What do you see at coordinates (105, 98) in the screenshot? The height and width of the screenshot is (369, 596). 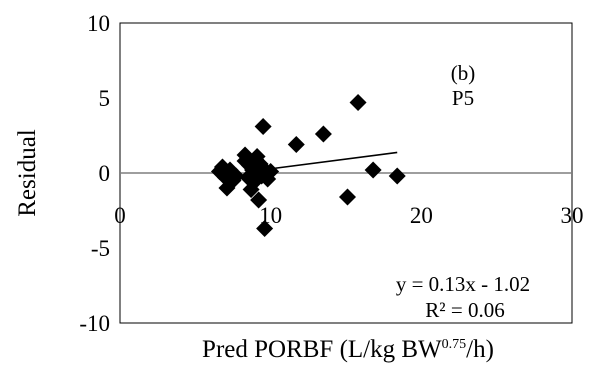 I see `y-tick-label: 5` at bounding box center [105, 98].